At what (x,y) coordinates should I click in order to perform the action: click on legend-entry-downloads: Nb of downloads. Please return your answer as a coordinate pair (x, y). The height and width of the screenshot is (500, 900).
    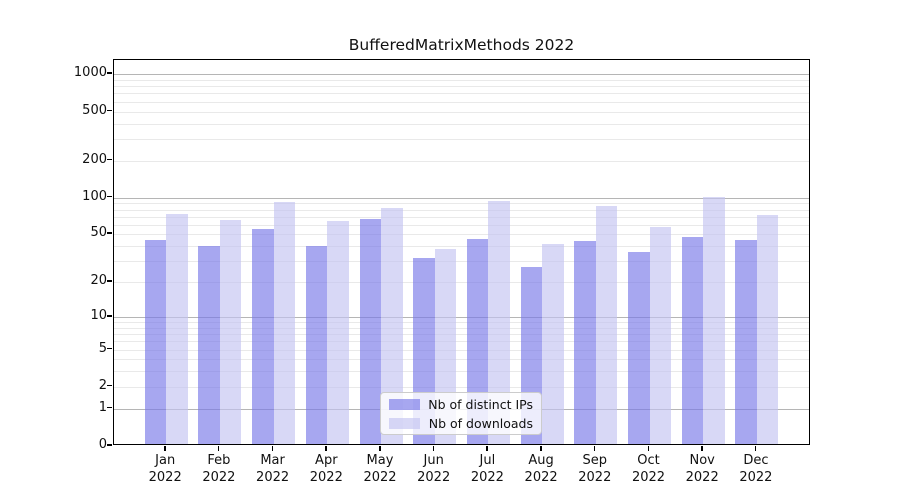
    Looking at the image, I should click on (461, 423).